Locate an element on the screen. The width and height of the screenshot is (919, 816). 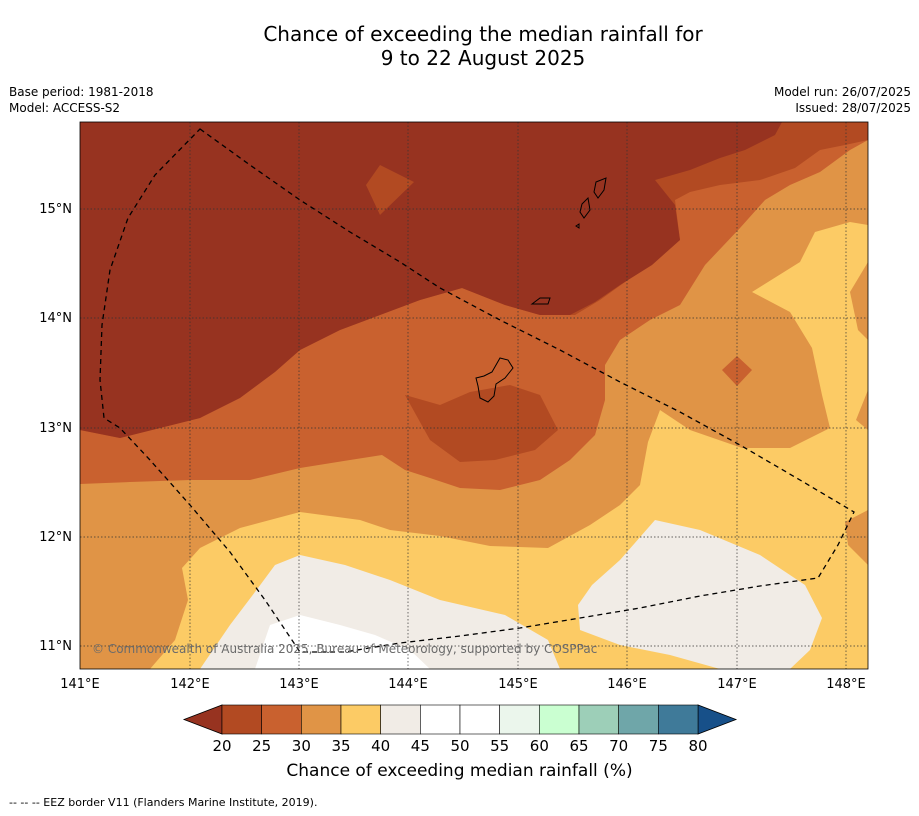
islands is located at coordinates (541, 290).